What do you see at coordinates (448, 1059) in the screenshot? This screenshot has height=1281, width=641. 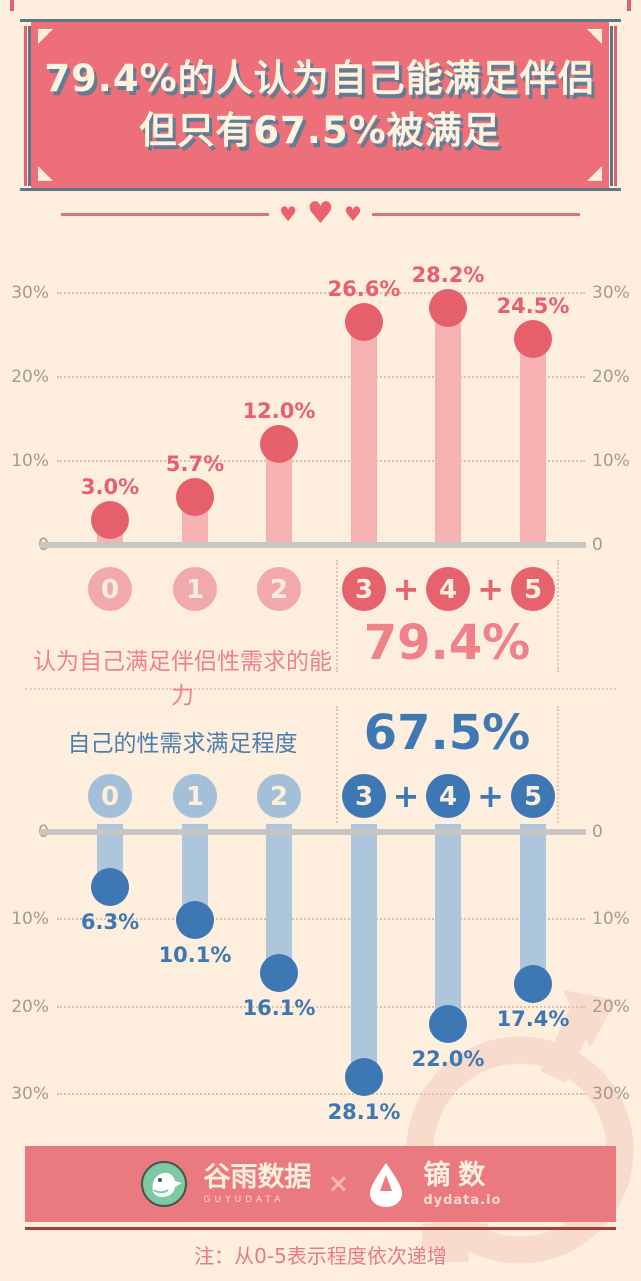 I see `value-label-4: 22.0%` at bounding box center [448, 1059].